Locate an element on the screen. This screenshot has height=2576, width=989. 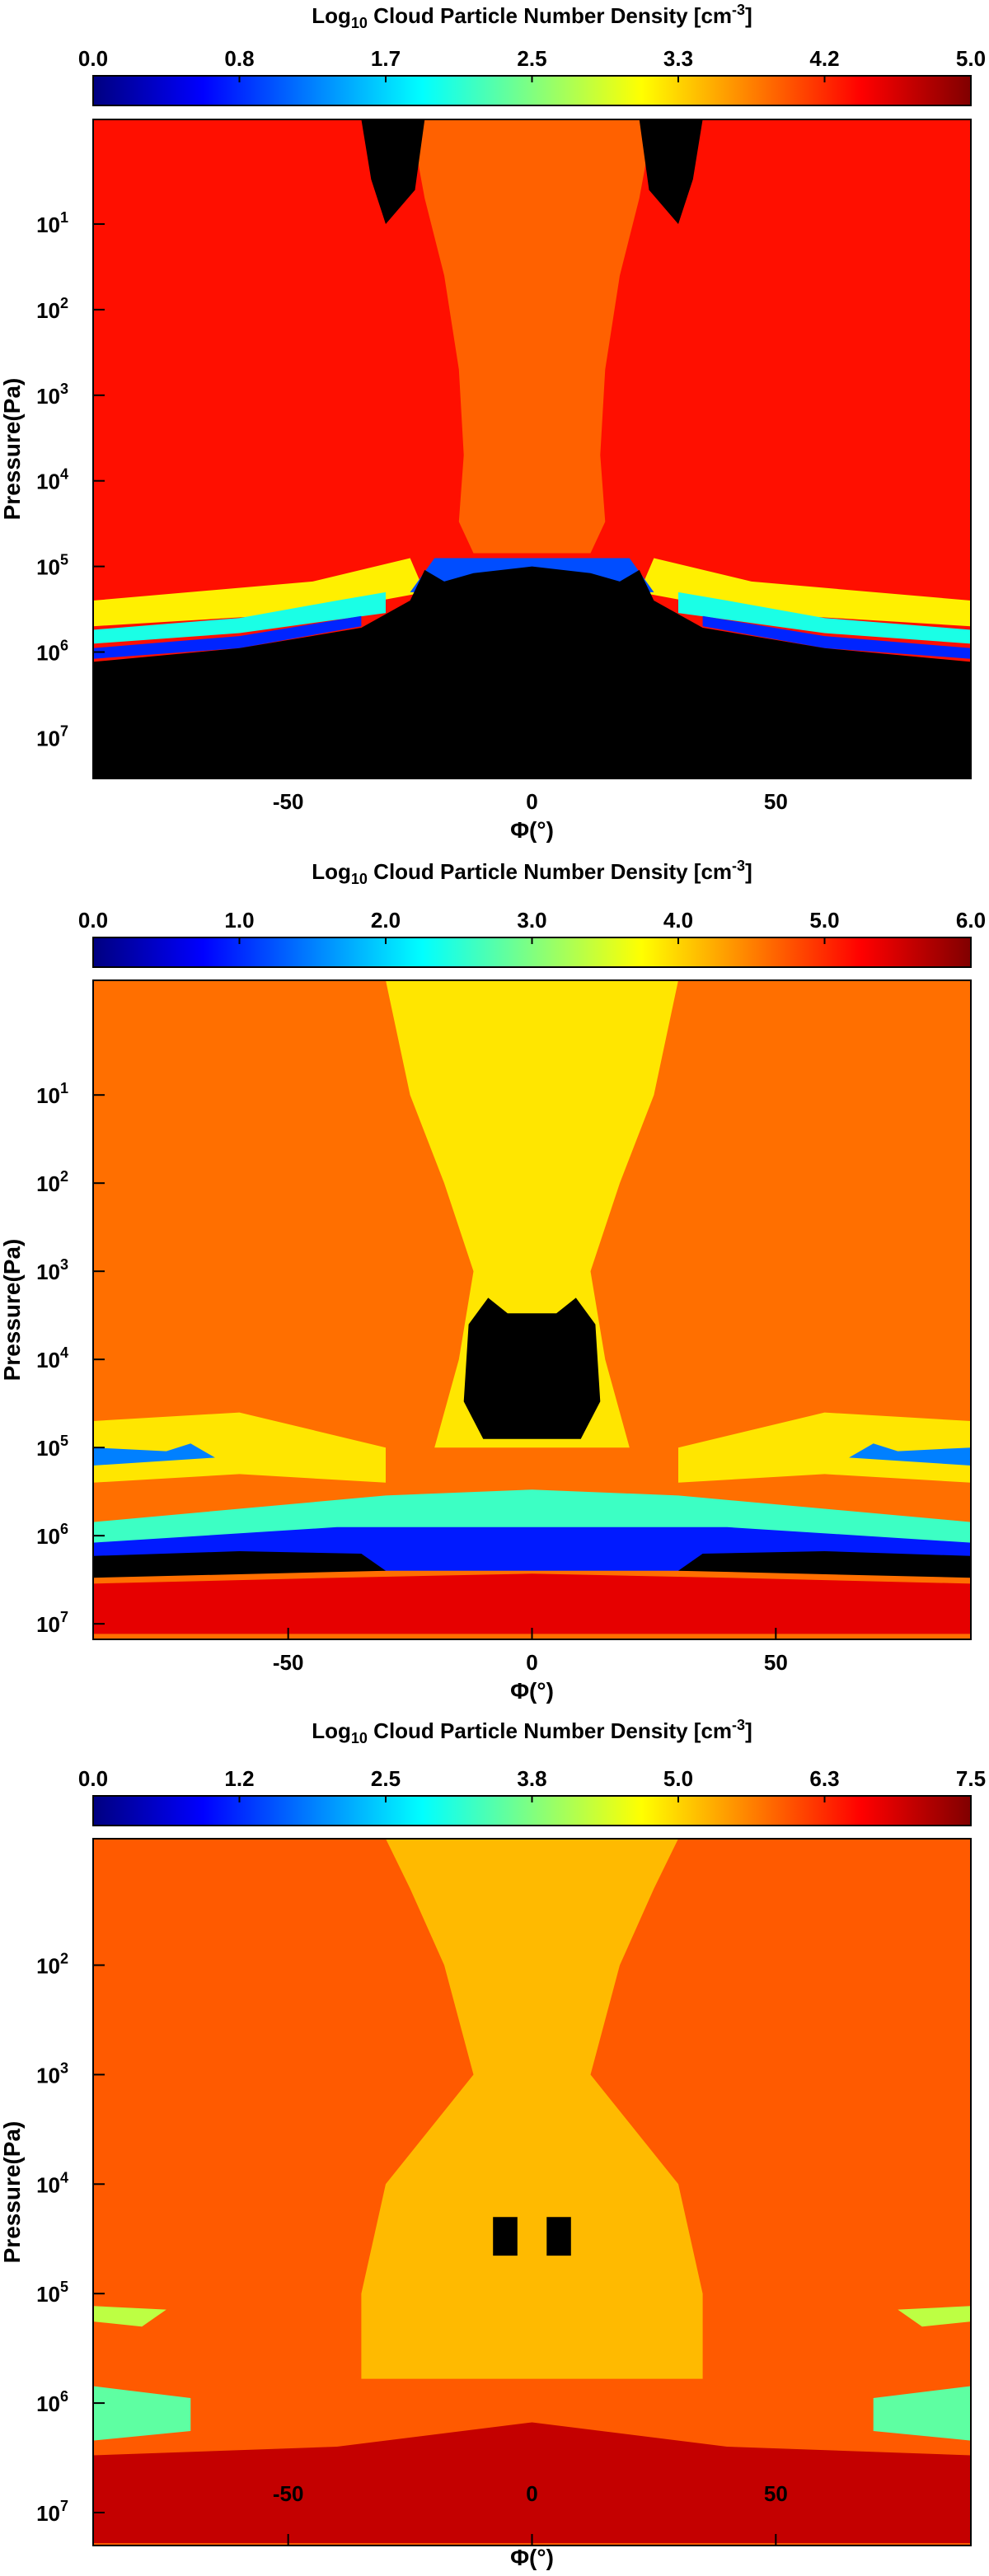
colorbar-tick-label: 6.3 is located at coordinates (824, 1778).